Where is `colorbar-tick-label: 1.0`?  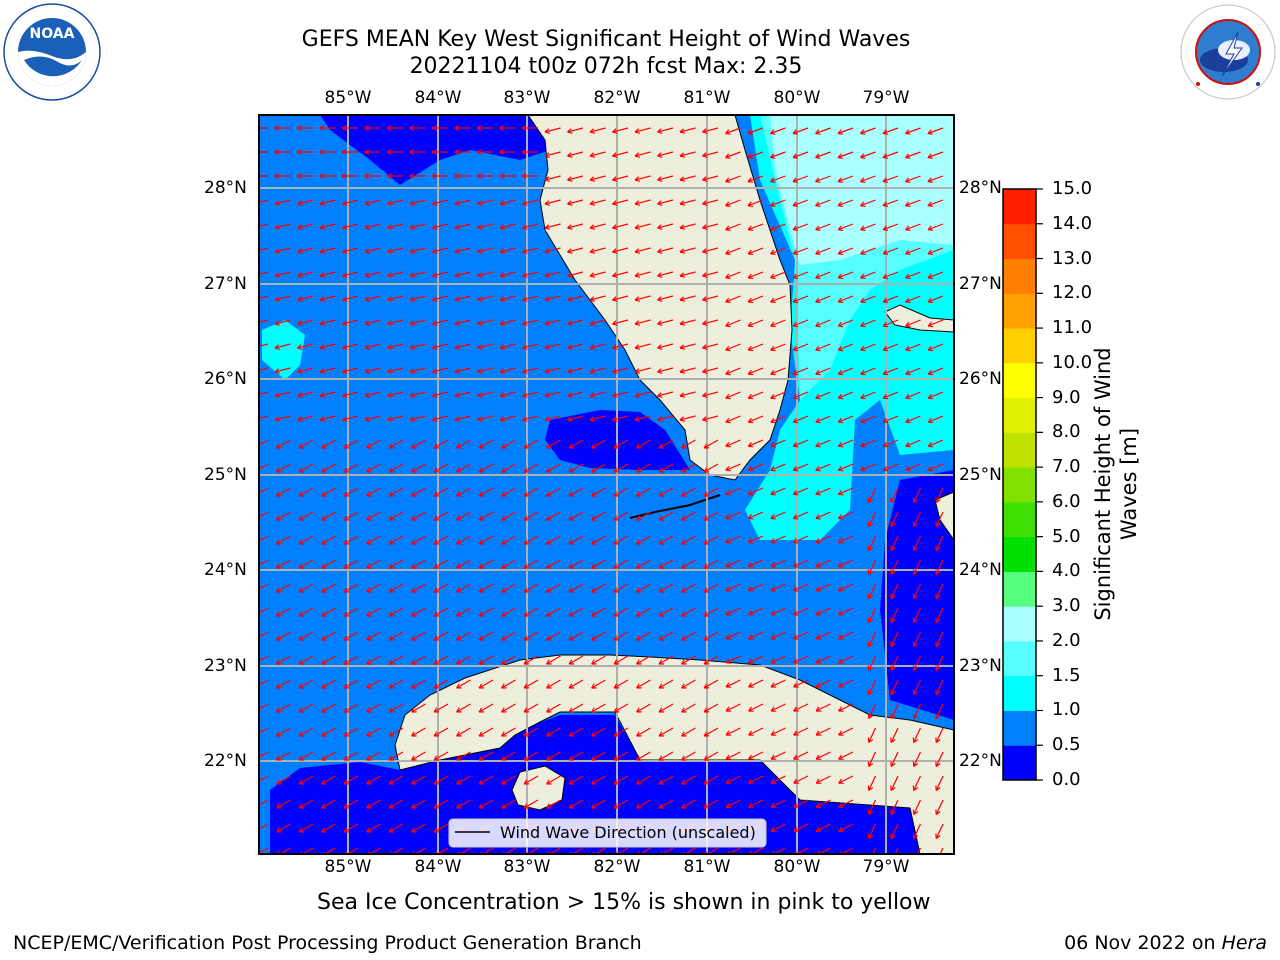 colorbar-tick-label: 1.0 is located at coordinates (1066, 710).